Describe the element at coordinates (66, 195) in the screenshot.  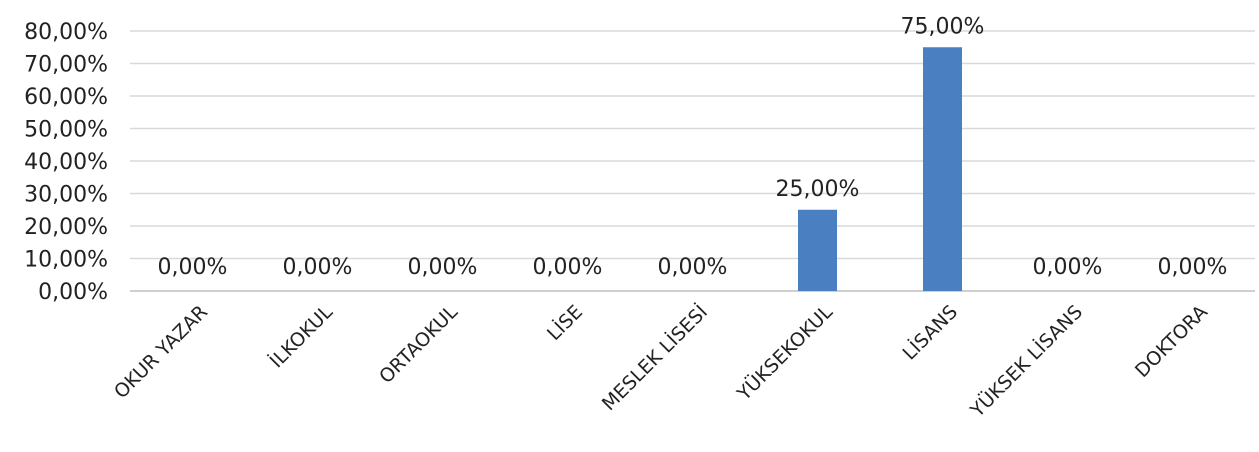
I see `y-tick-label: 30,00%` at that location.